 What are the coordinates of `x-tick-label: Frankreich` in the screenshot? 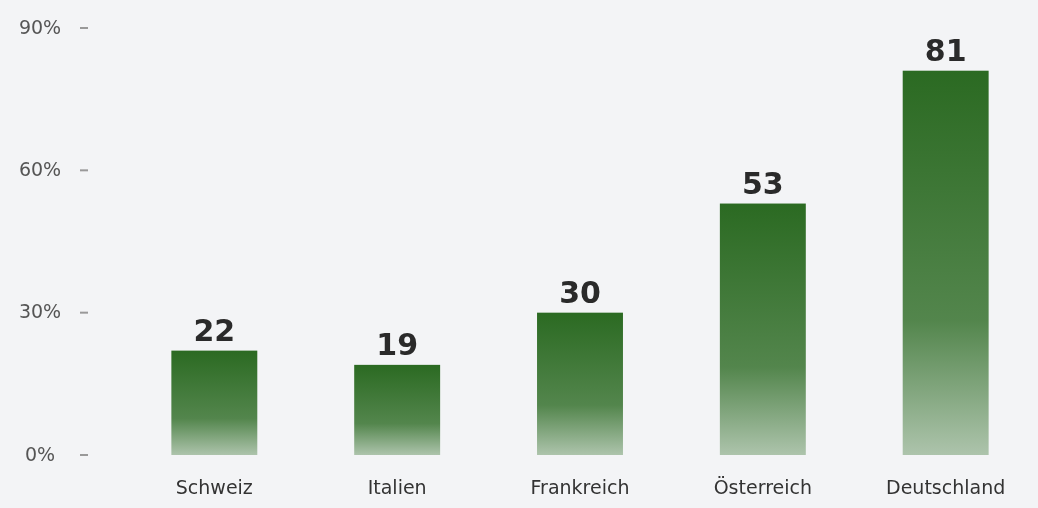 It's located at (580, 487).